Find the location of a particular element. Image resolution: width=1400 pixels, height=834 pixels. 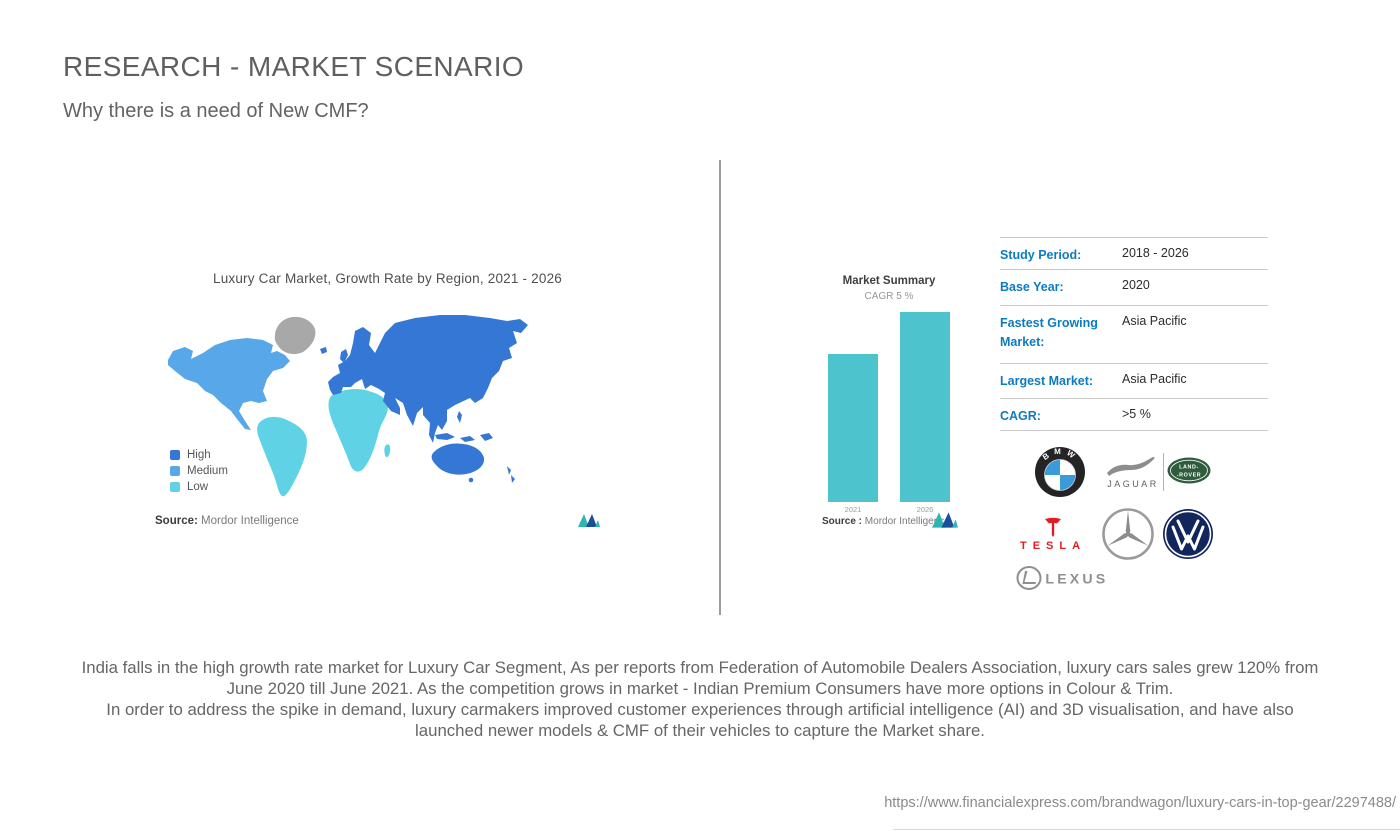

region-uk is located at coordinates (344, 356).